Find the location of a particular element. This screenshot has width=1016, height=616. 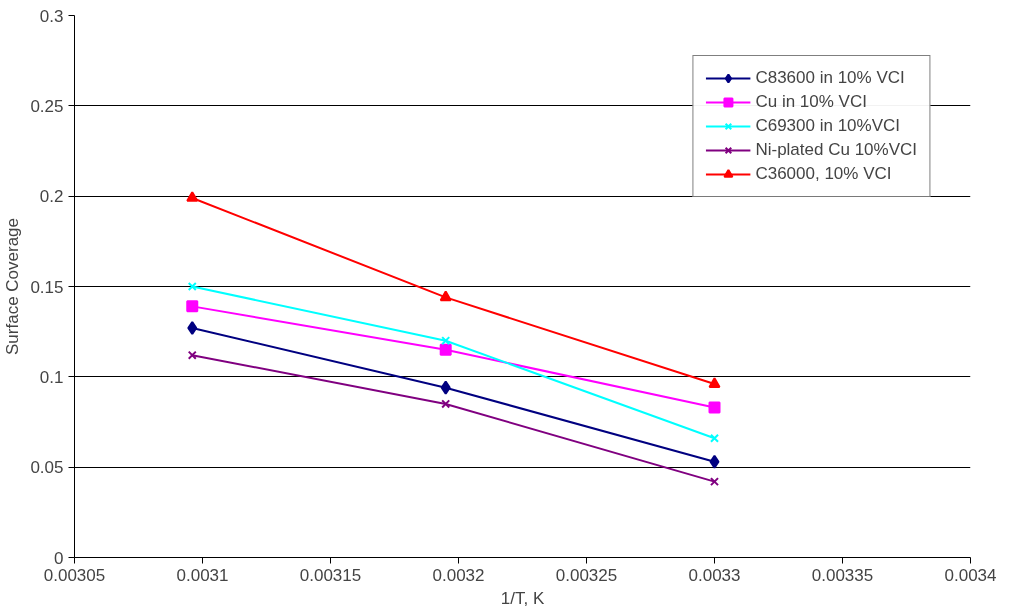

x-tick-label: 0.0034 is located at coordinates (970, 575).